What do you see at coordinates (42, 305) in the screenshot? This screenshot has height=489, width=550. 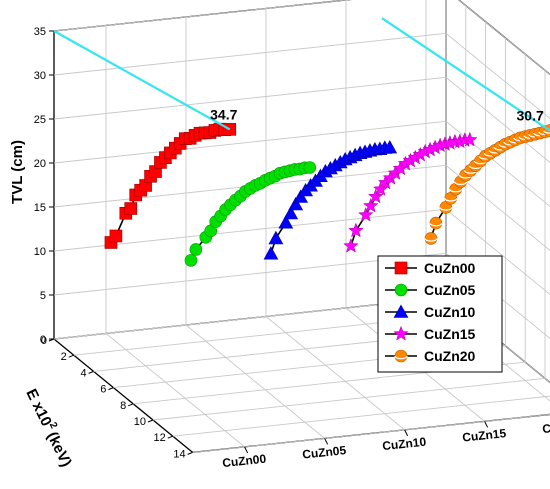 I see `axis-titles: TVL (cm) E x102(keV)` at bounding box center [42, 305].